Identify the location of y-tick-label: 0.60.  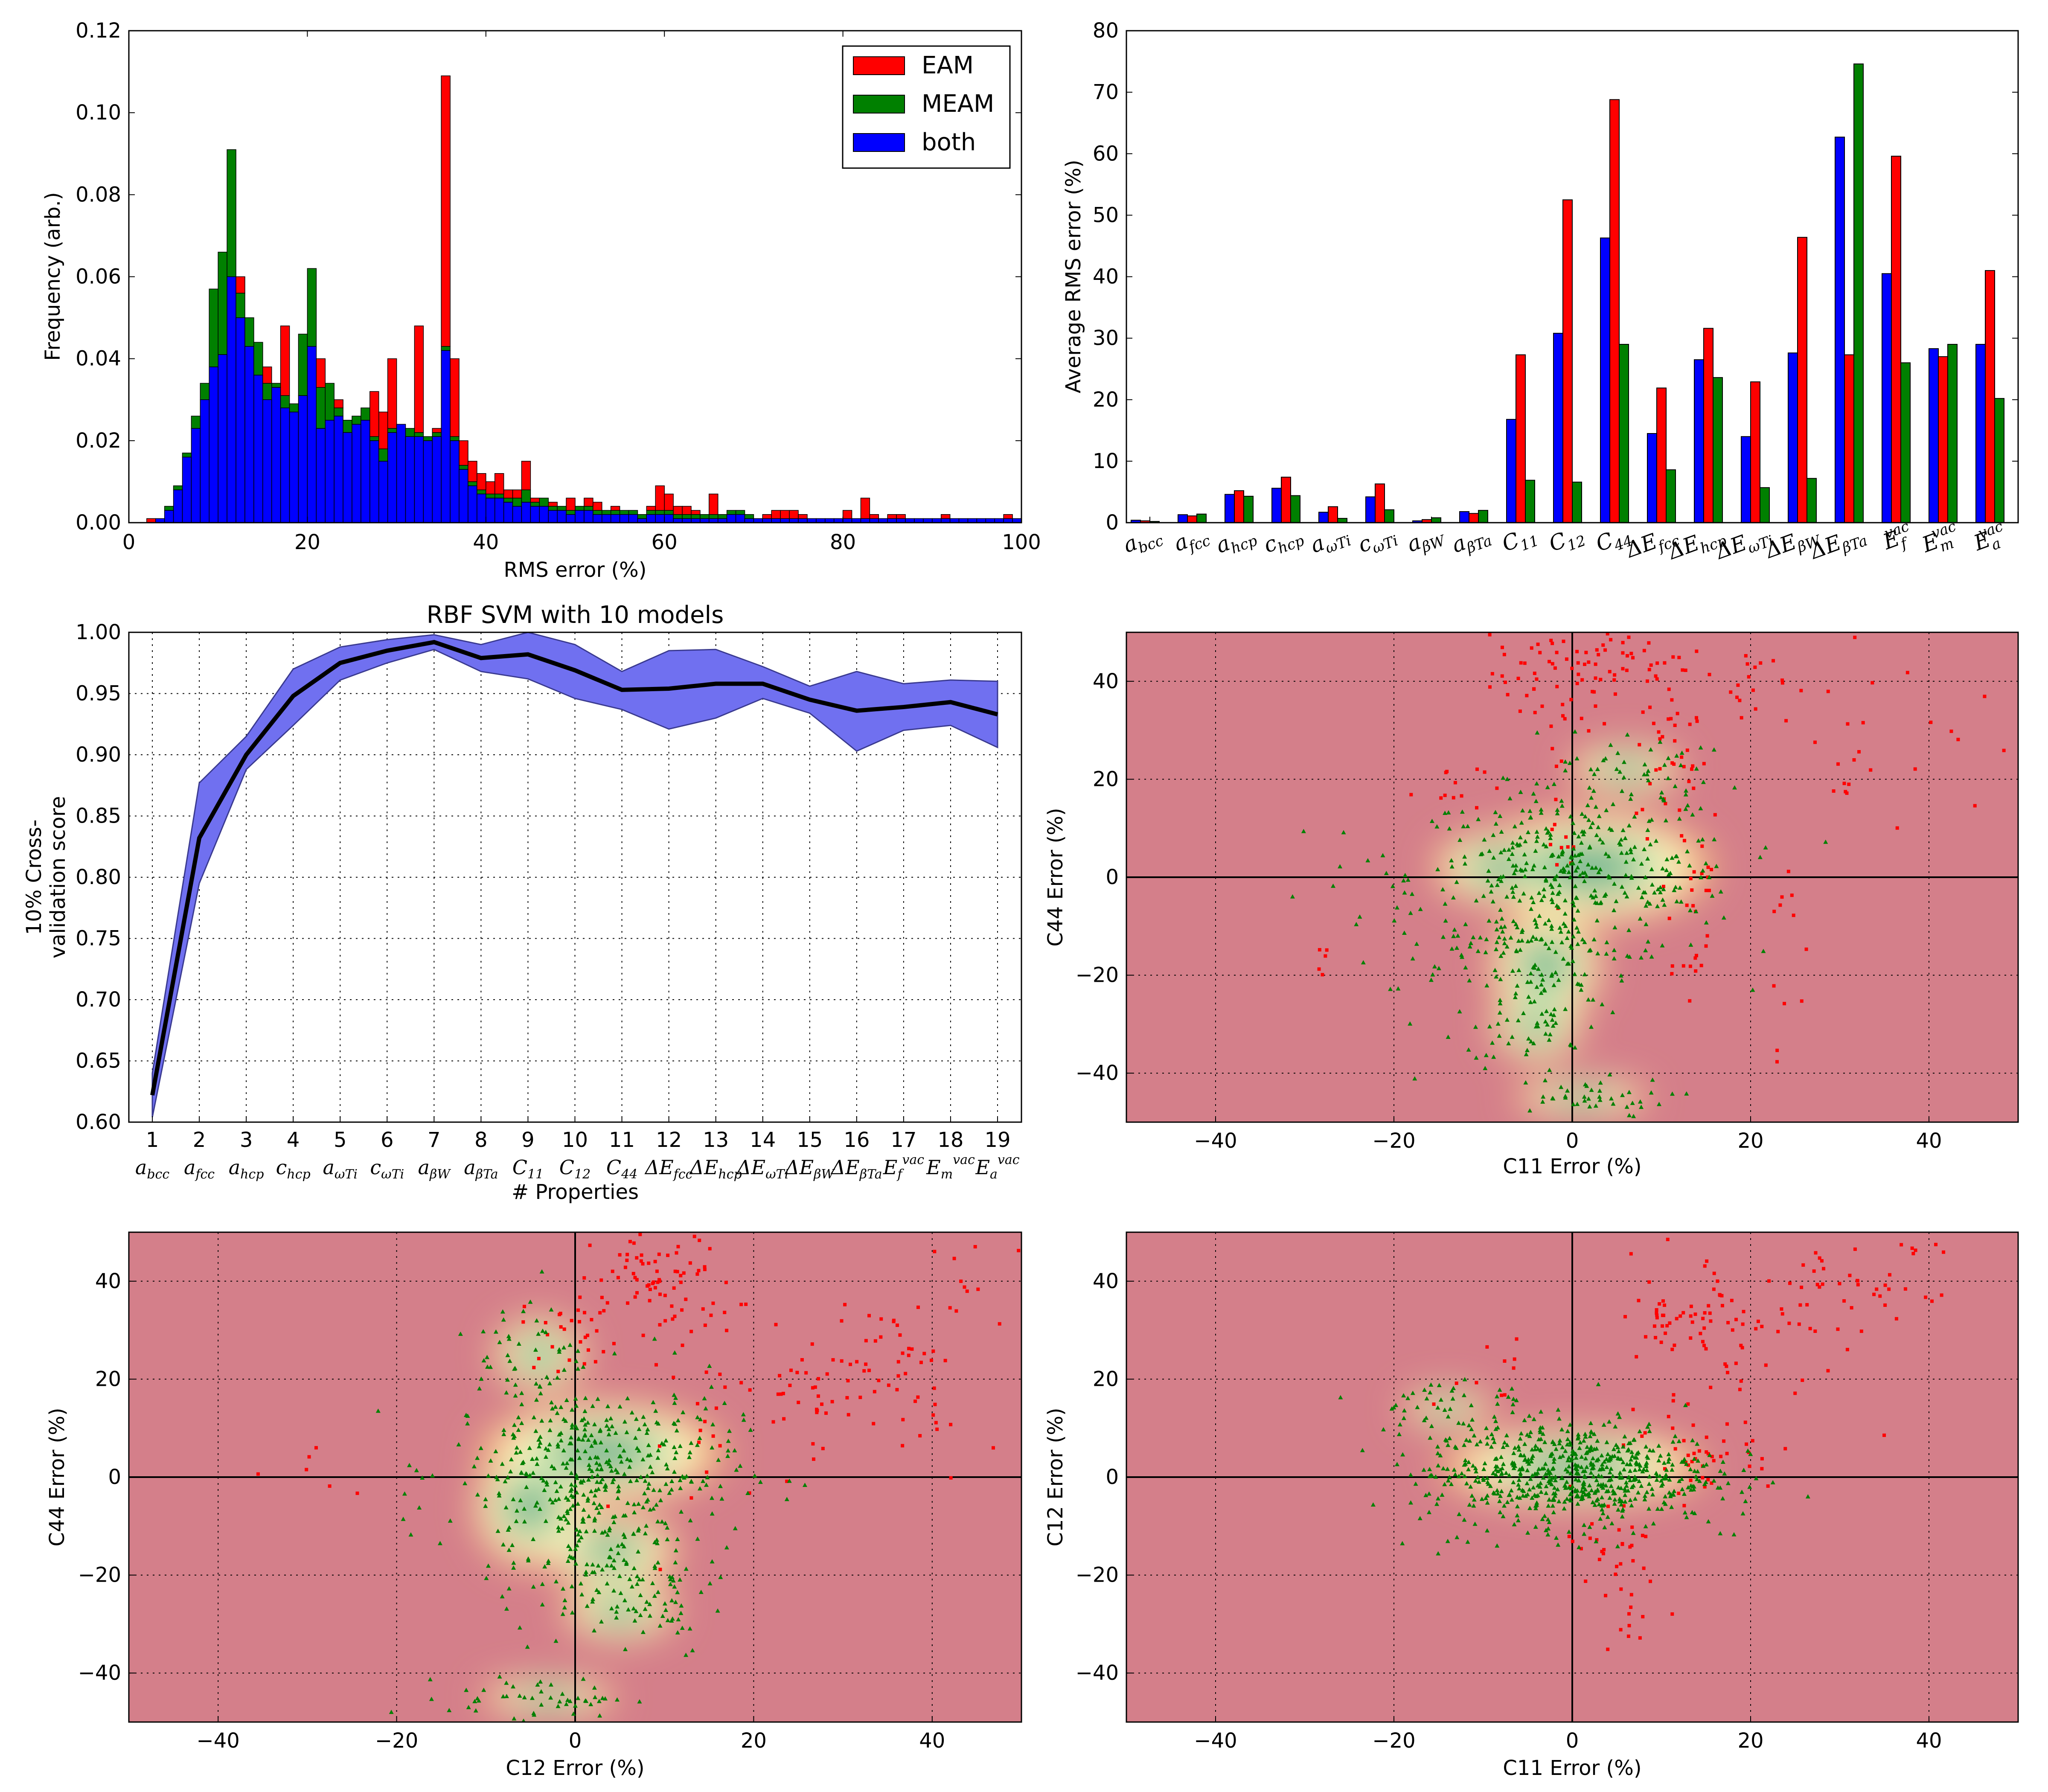
(98, 1122).